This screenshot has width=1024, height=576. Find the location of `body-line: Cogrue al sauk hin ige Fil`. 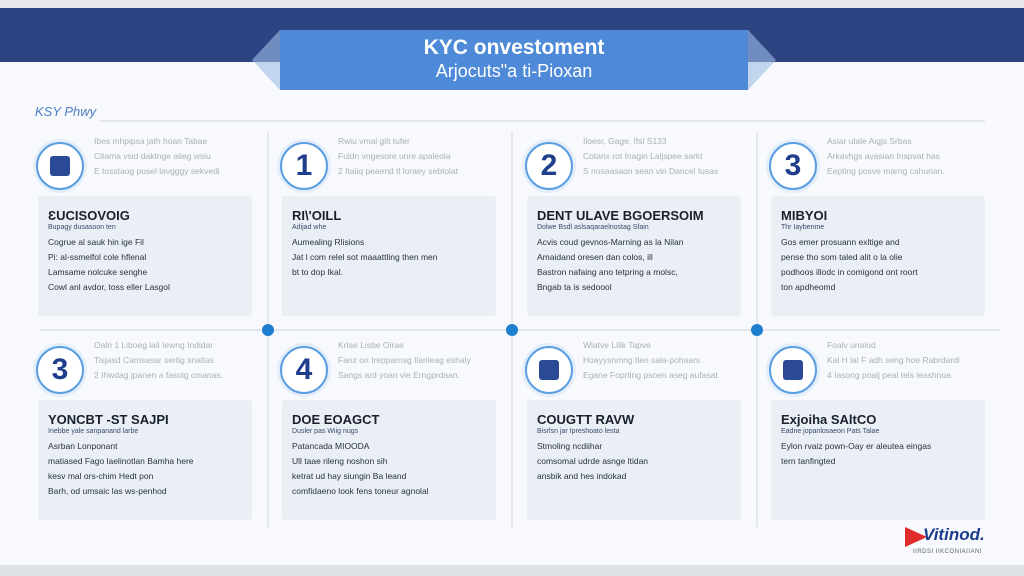

body-line: Cogrue al sauk hin ige Fil is located at coordinates (96, 242).